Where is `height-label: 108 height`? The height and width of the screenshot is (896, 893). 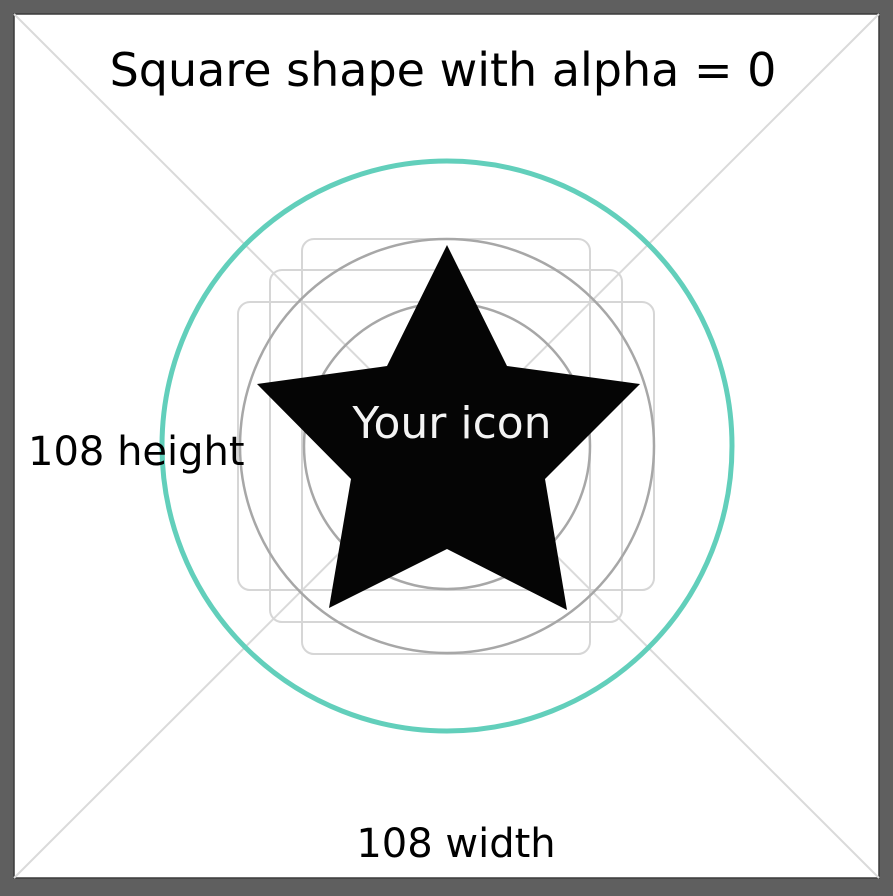
height-label: 108 height is located at coordinates (136, 452).